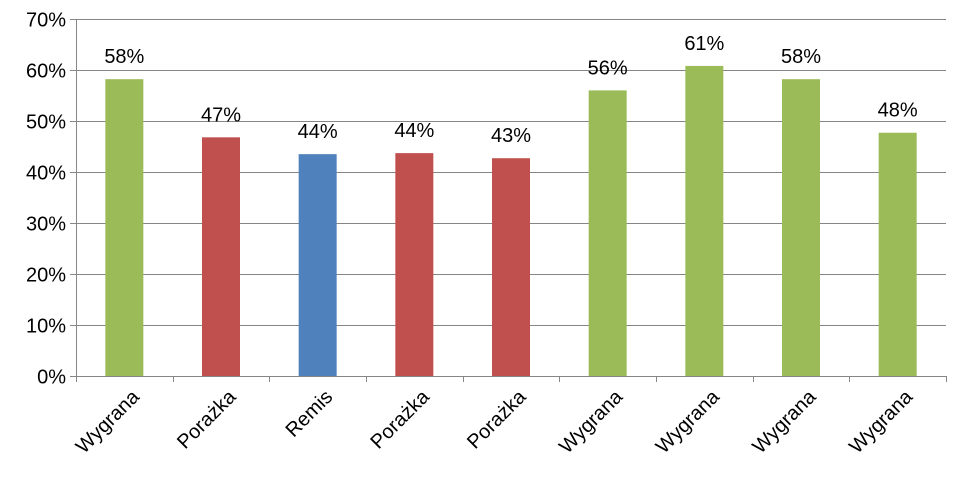  I want to click on x-tick-label: Remis, so click(310, 414).